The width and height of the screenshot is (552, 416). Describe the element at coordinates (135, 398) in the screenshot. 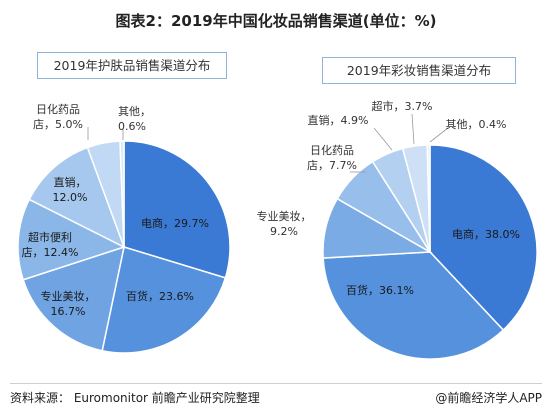

I see `source-note: 资料来源： Euromonitor 前瞻产业研究院整理` at that location.